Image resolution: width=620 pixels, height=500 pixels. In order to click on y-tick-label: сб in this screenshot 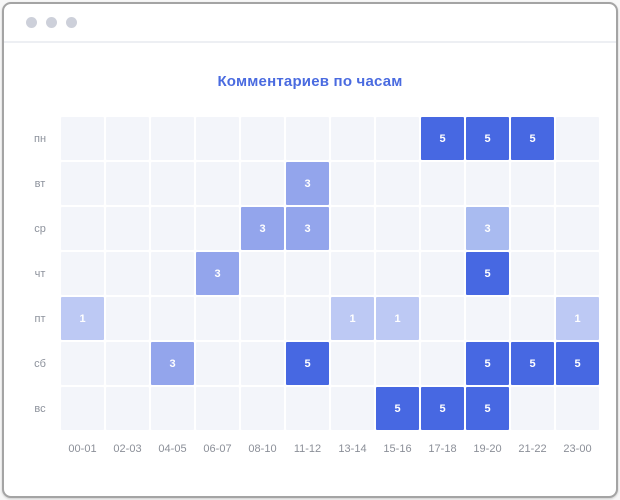, I will do `click(40, 363)`.